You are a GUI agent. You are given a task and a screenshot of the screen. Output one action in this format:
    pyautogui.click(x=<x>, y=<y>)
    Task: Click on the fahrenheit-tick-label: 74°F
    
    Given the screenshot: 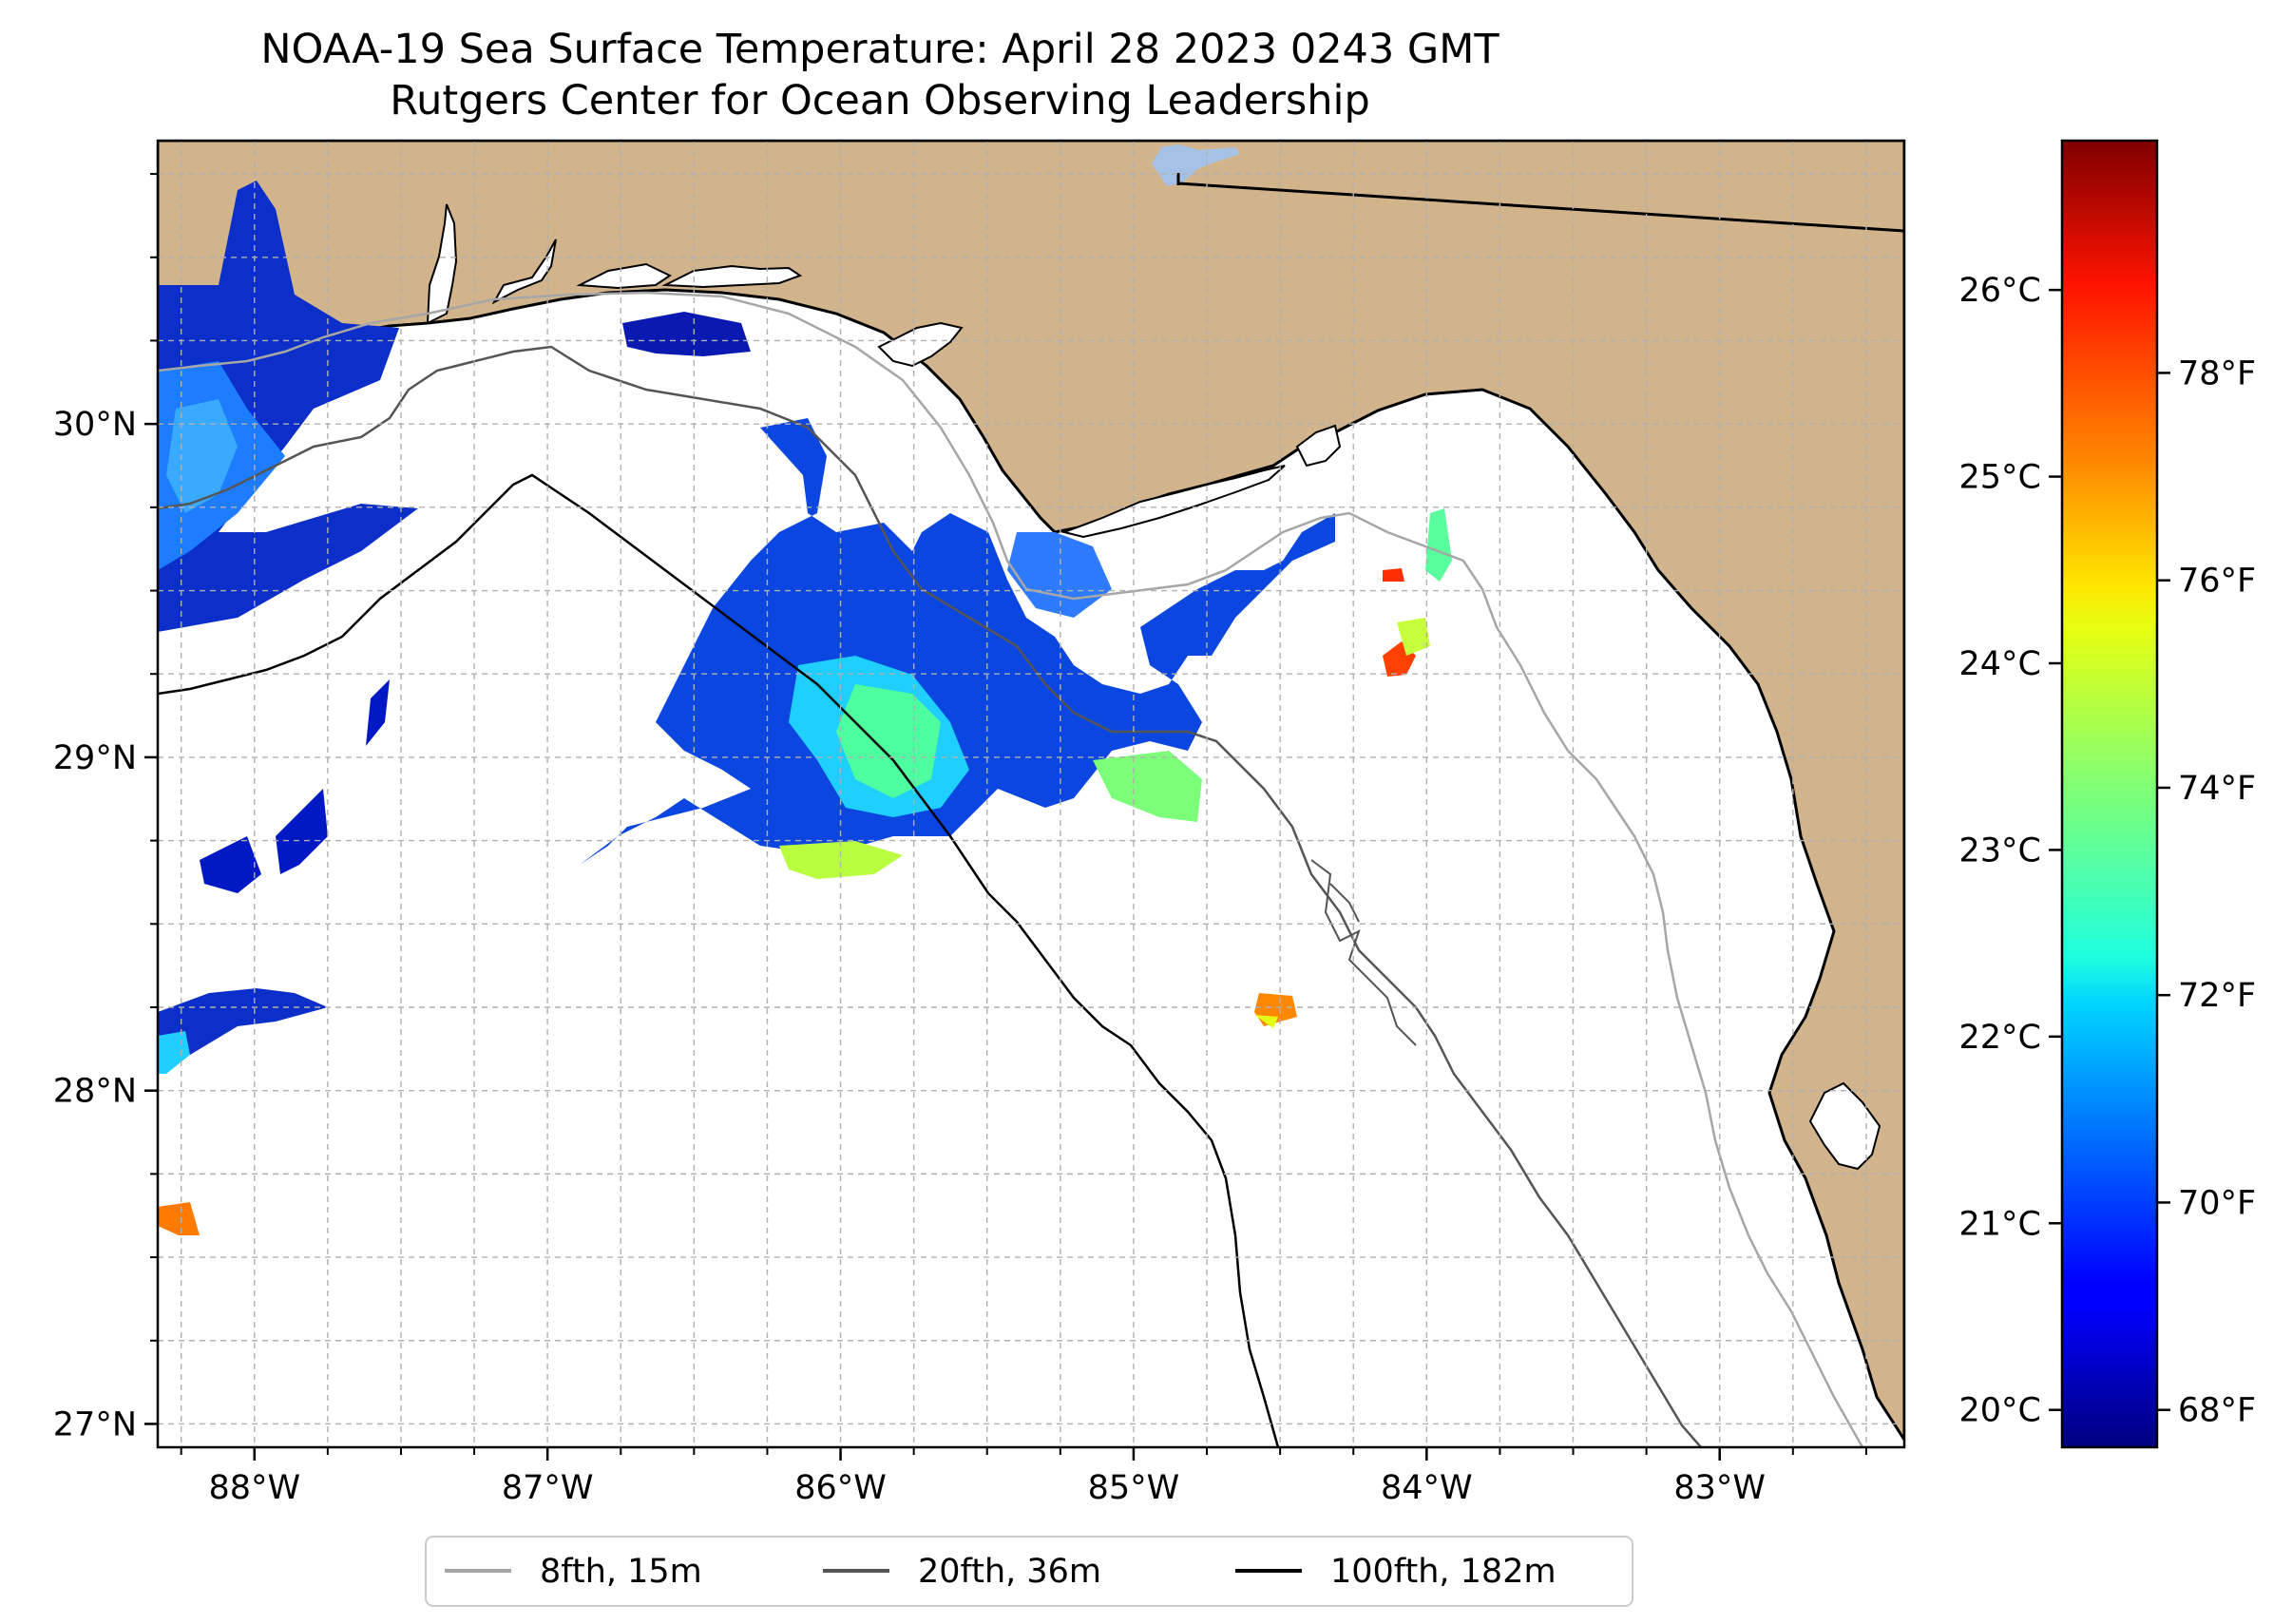 What is the action you would take?
    pyautogui.click(x=2217, y=789)
    